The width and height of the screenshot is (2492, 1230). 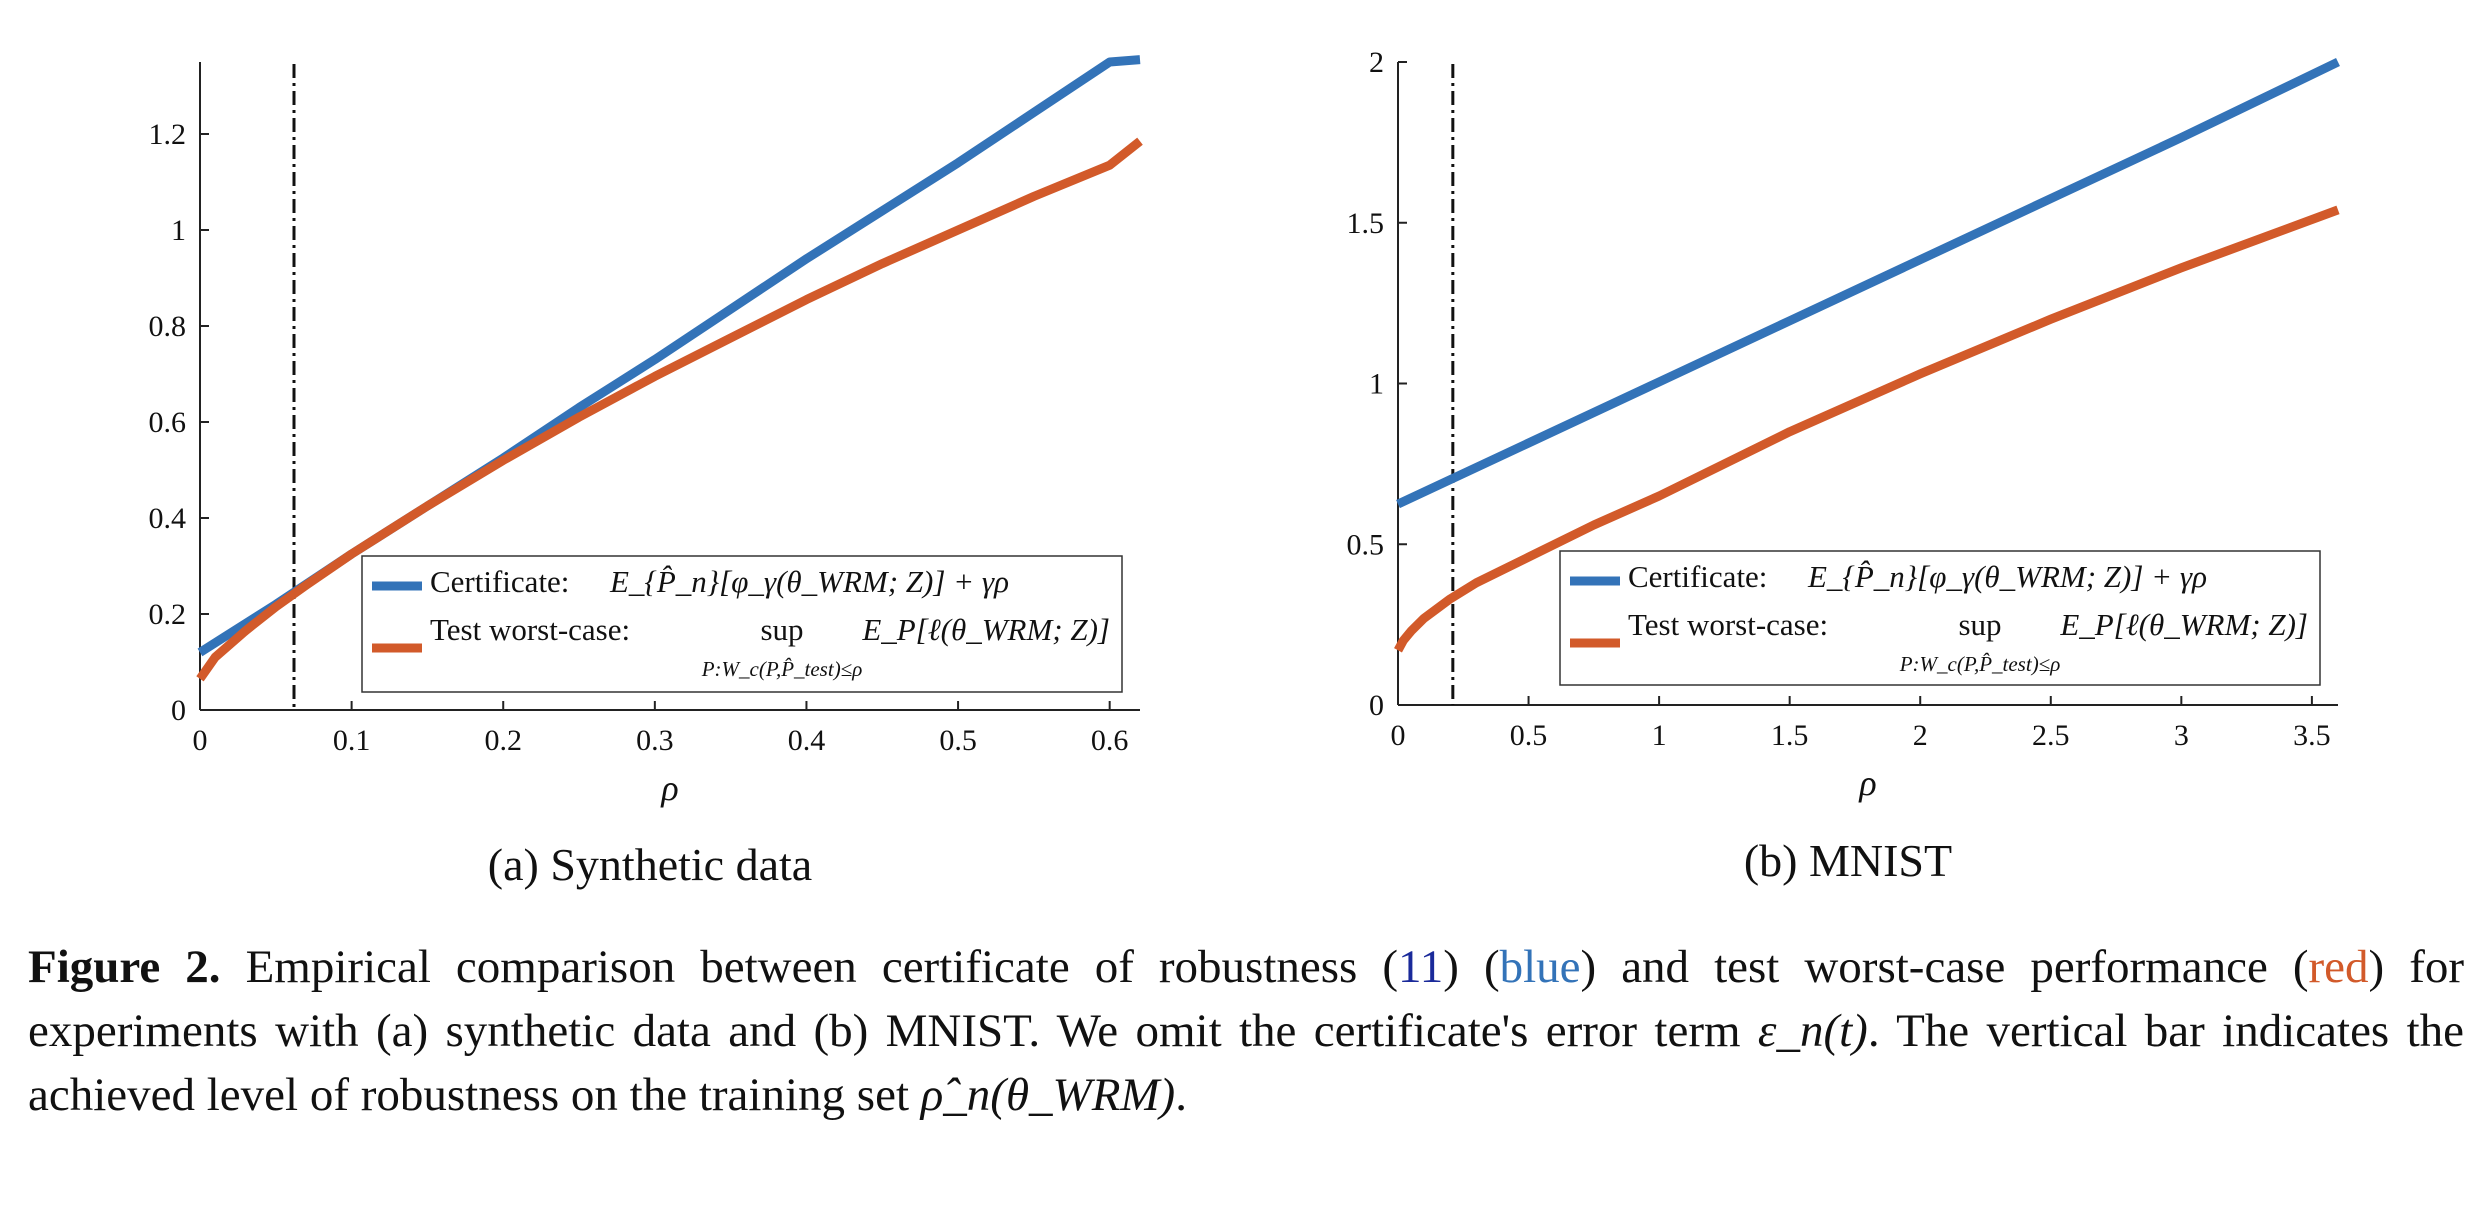 I want to click on caption-blue-word: blue, so click(x=1540, y=967).